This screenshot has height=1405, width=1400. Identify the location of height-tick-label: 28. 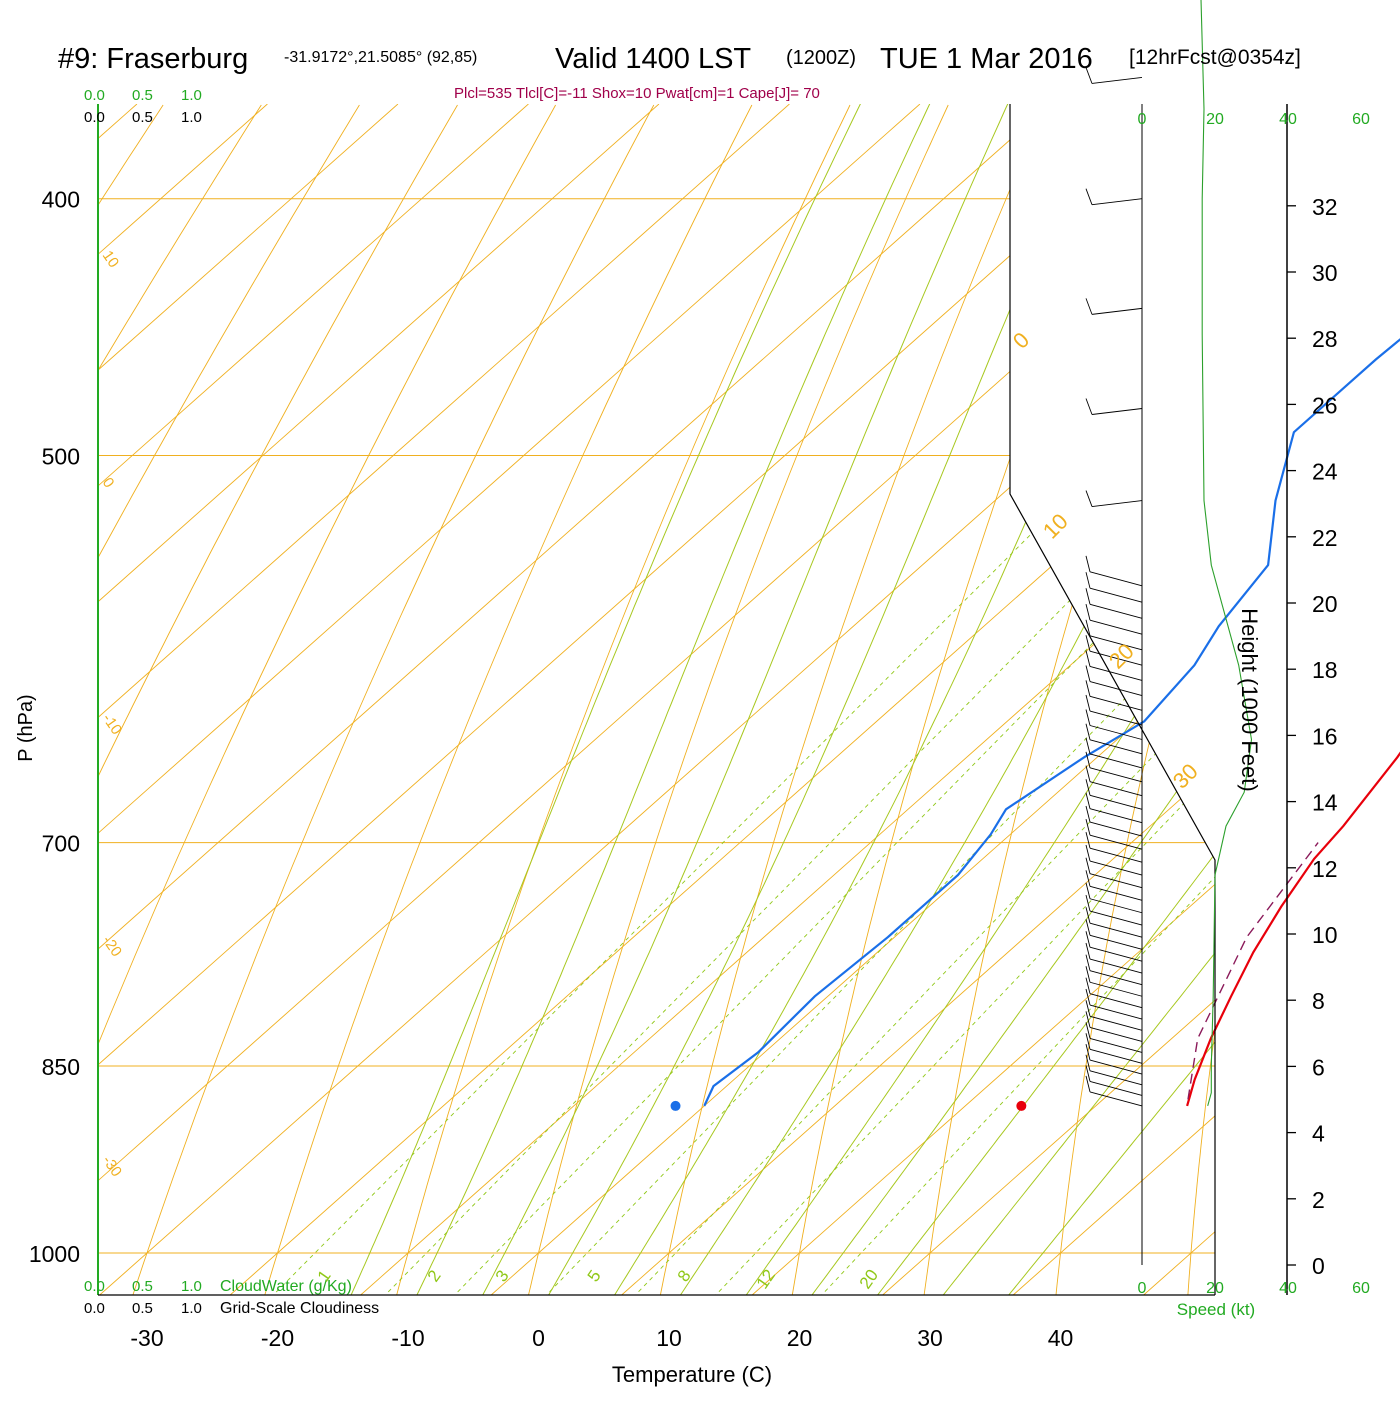
(1325, 339).